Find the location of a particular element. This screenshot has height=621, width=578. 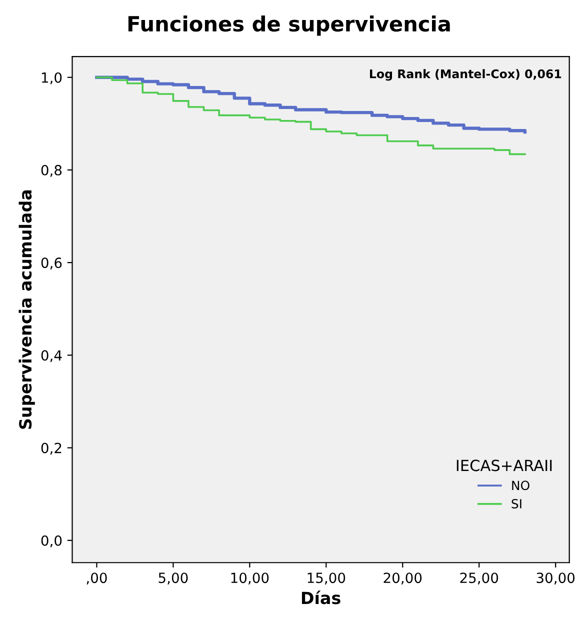

x-tick-label: 30,00 is located at coordinates (555, 578).